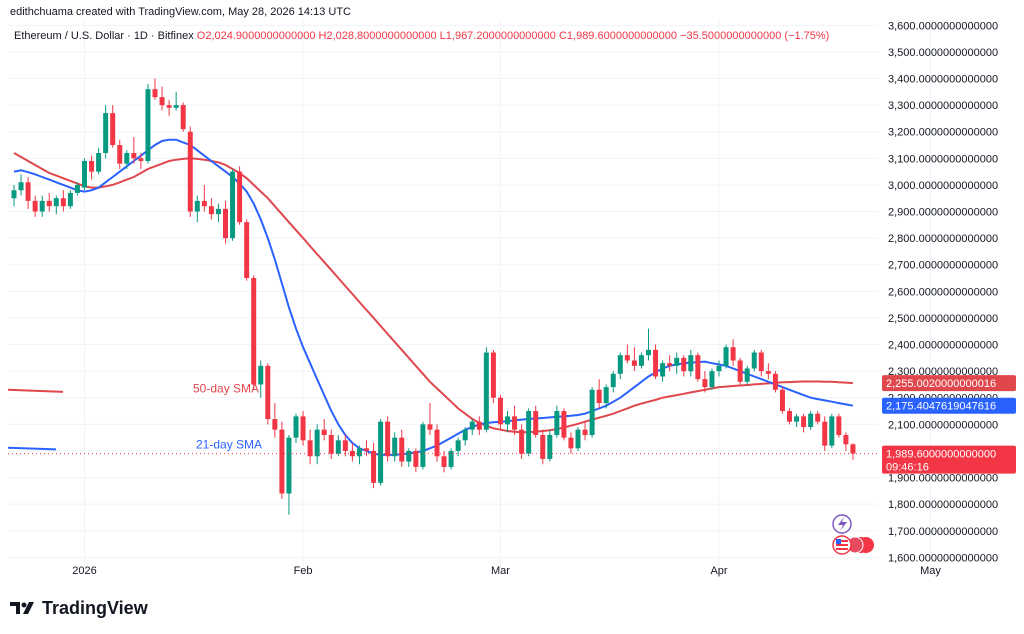  Describe the element at coordinates (943, 346) in the screenshot. I see `y-tick-label: 2,400.0000000000000` at that location.